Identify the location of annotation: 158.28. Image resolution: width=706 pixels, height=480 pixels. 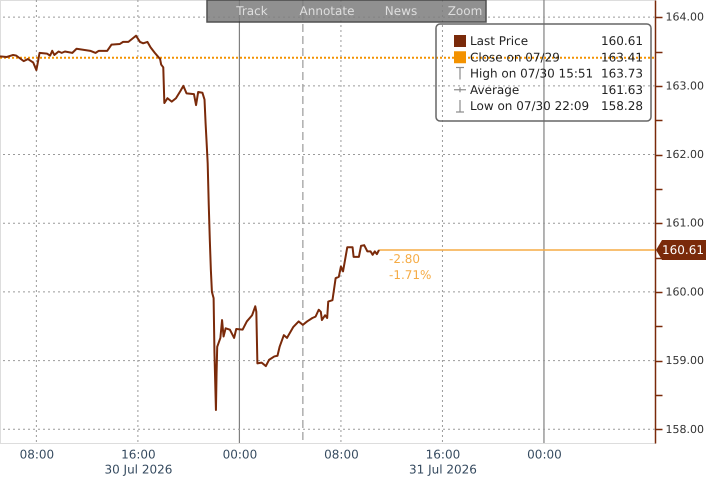
(622, 106).